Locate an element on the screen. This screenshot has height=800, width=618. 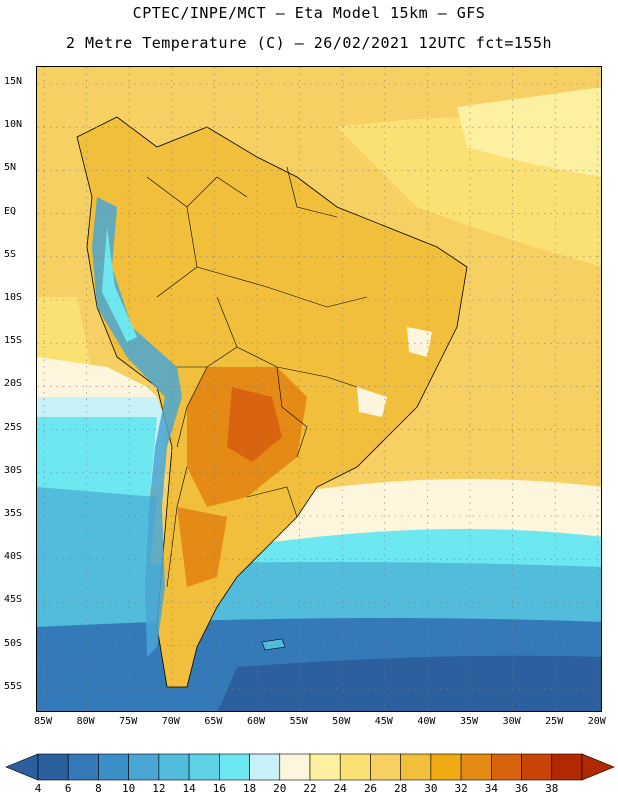
lat-label: EQ is located at coordinates (10, 211).